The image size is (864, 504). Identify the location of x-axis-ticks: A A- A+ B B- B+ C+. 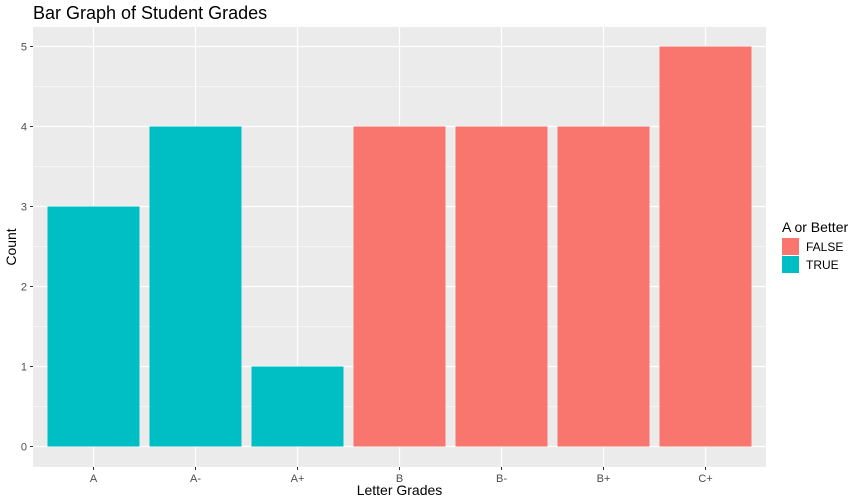
(401, 476).